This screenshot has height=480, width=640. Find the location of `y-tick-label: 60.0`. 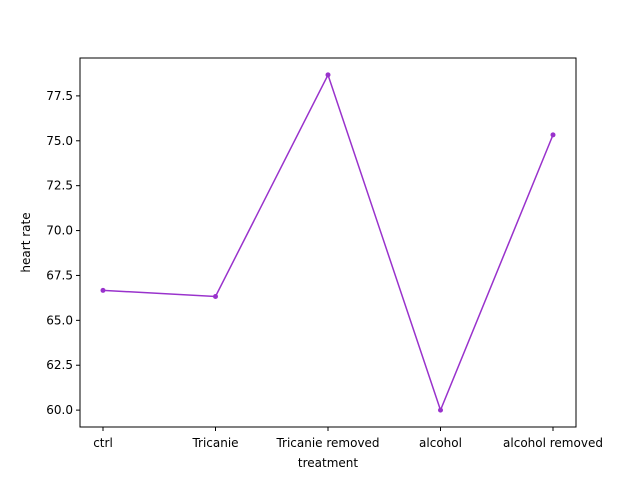

y-tick-label: 60.0 is located at coordinates (59, 410).